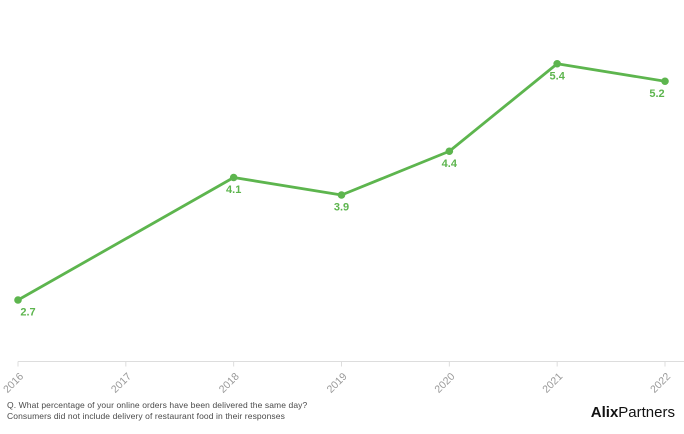 The image size is (684, 434). I want to click on data-point-label: 2.7, so click(27, 313).